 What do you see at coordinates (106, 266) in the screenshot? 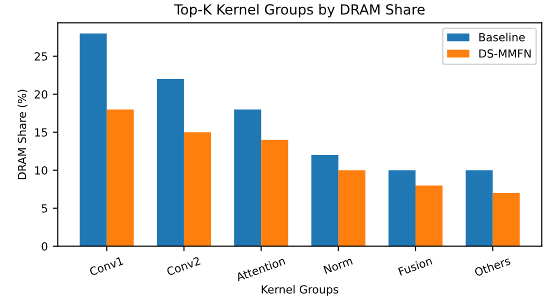
I see `x-tick-label: Conv1` at bounding box center [106, 266].